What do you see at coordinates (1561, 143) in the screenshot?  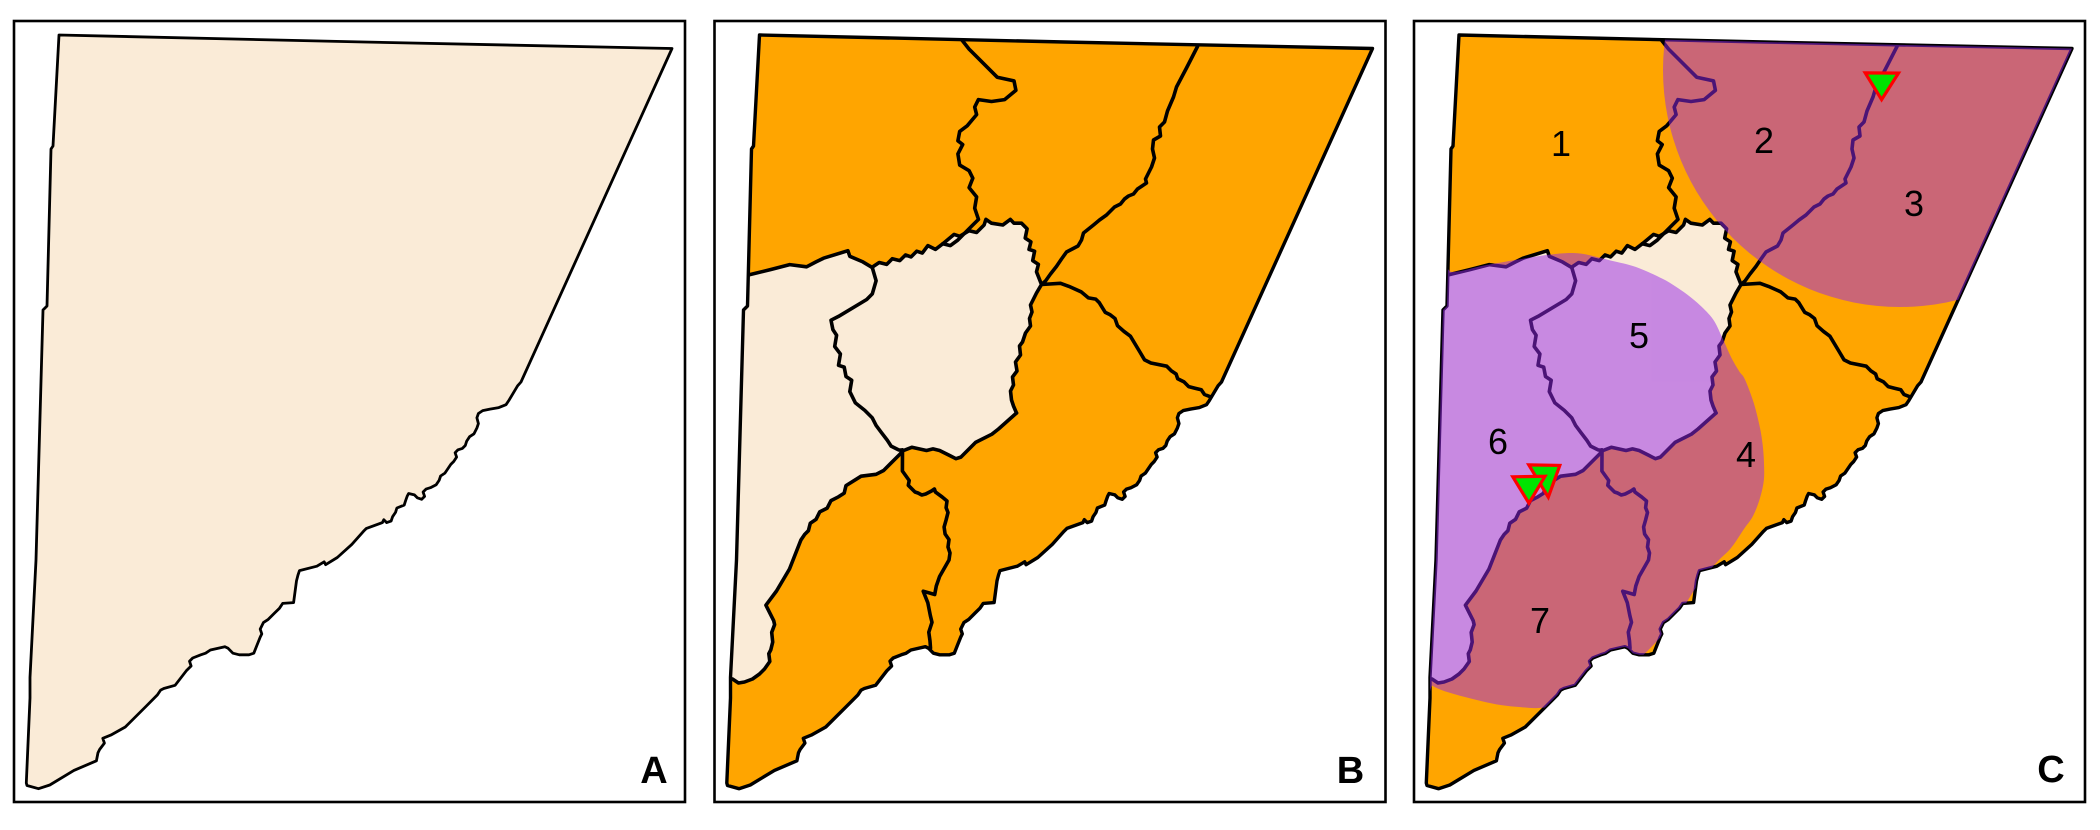 I see `svg-text: 1` at bounding box center [1561, 143].